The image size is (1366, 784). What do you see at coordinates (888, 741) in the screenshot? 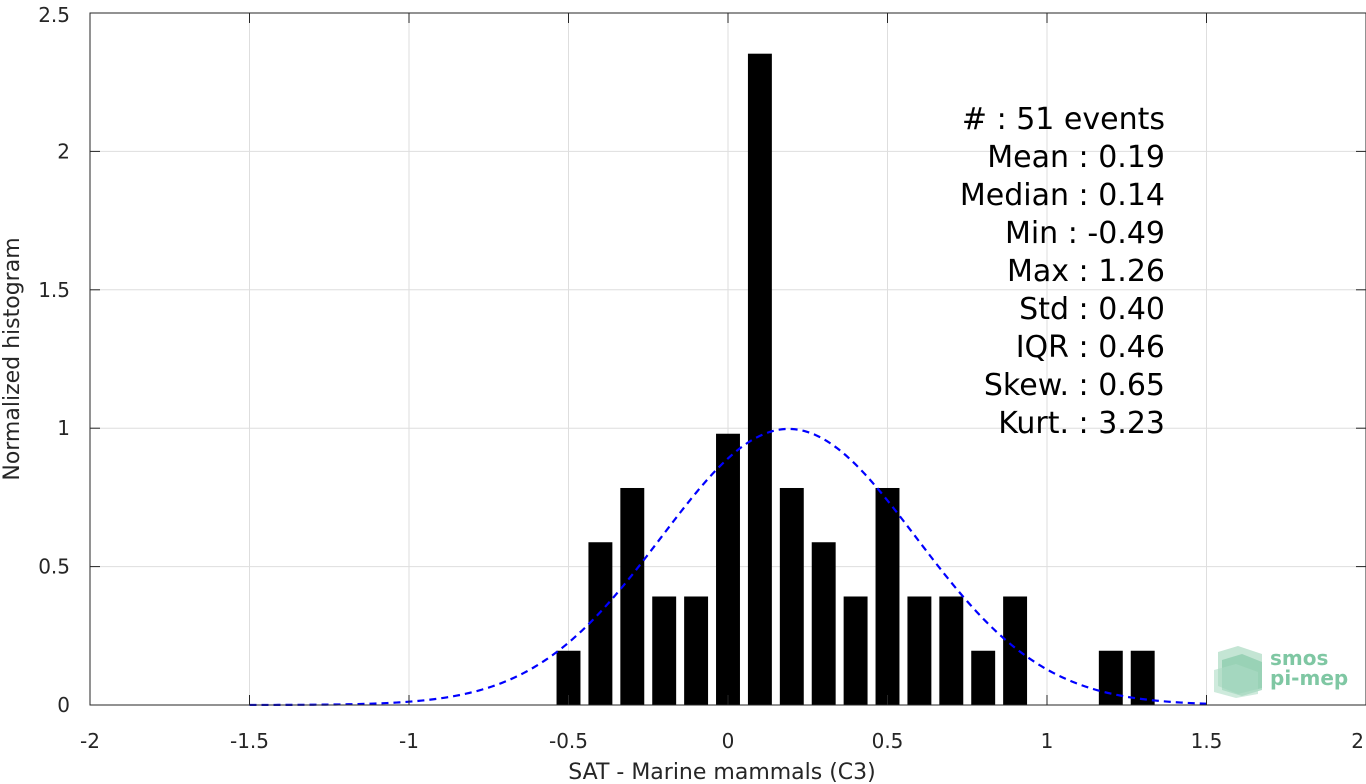
I see `x-tick-label: 0.5` at bounding box center [888, 741].